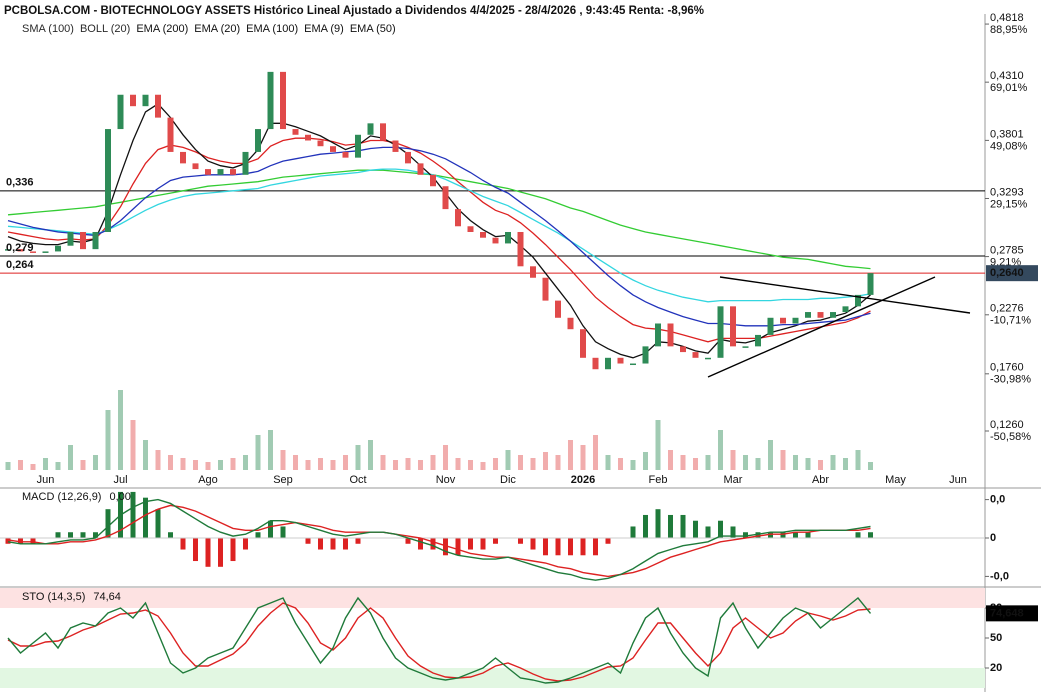  Describe the element at coordinates (1009, 88) in the screenshot. I see `y-tick-pct-label: 69,01%` at that location.